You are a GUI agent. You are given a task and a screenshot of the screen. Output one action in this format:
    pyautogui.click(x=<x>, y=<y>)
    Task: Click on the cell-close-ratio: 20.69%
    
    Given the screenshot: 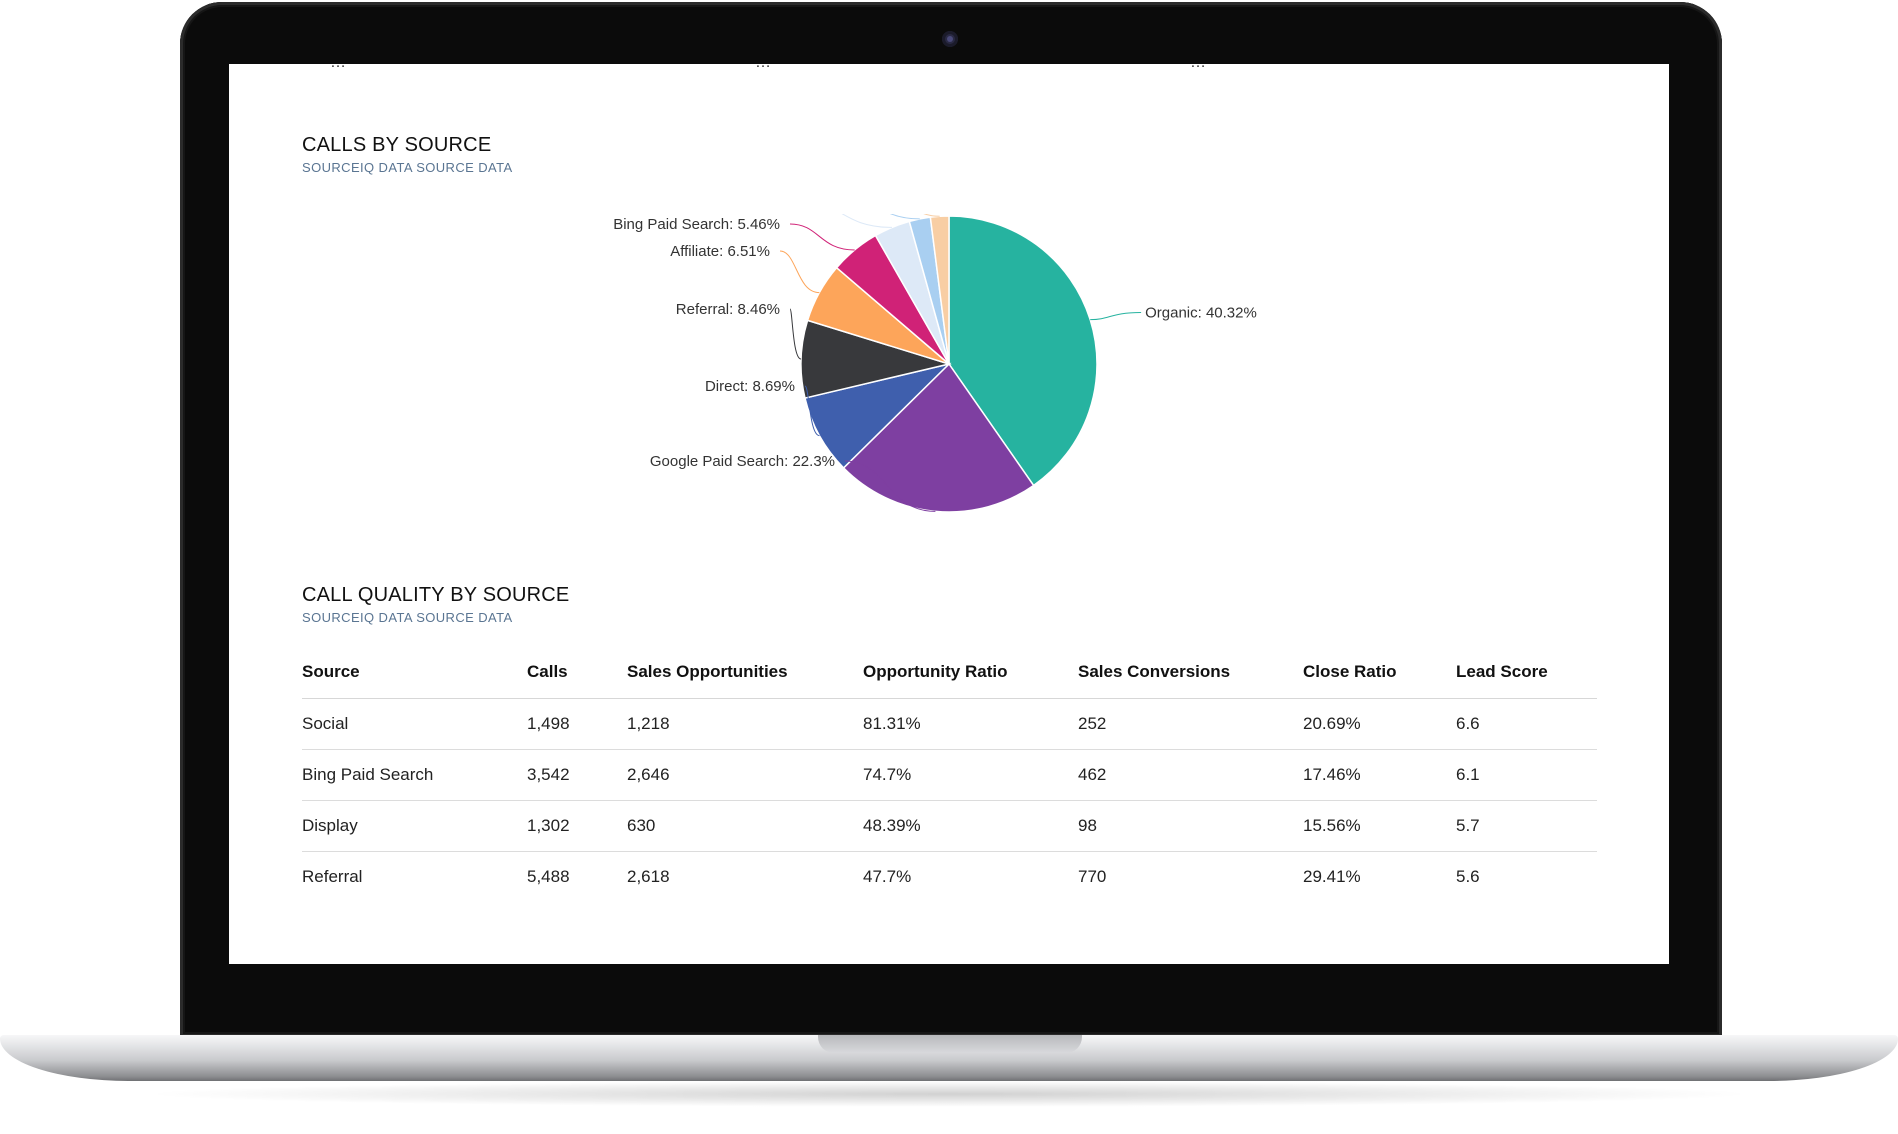 What is the action you would take?
    pyautogui.click(x=1379, y=724)
    